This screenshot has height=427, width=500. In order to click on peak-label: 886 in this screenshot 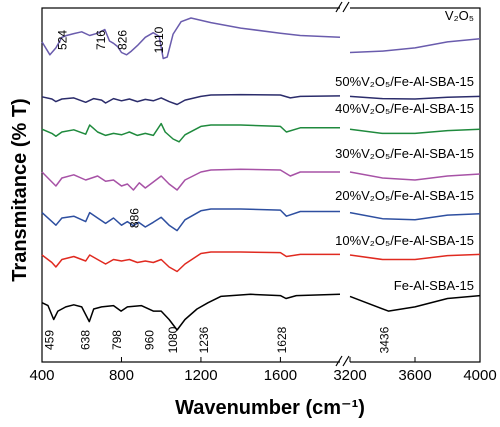, I will do `click(135, 218)`.